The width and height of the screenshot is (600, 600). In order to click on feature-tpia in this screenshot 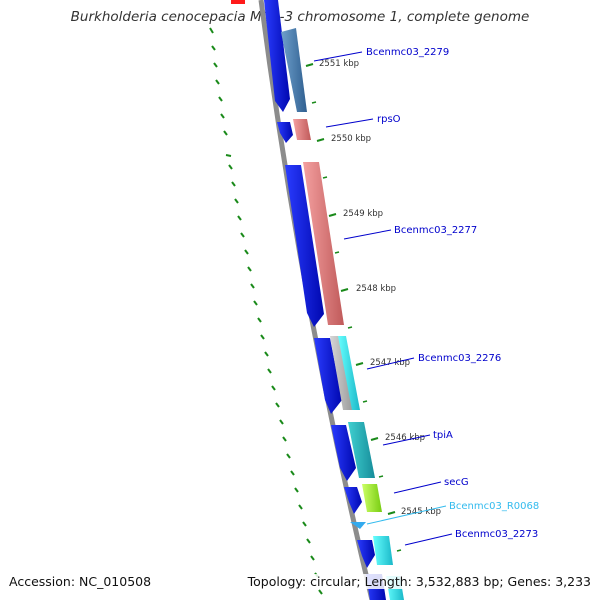, I will do `click(361, 450)`.